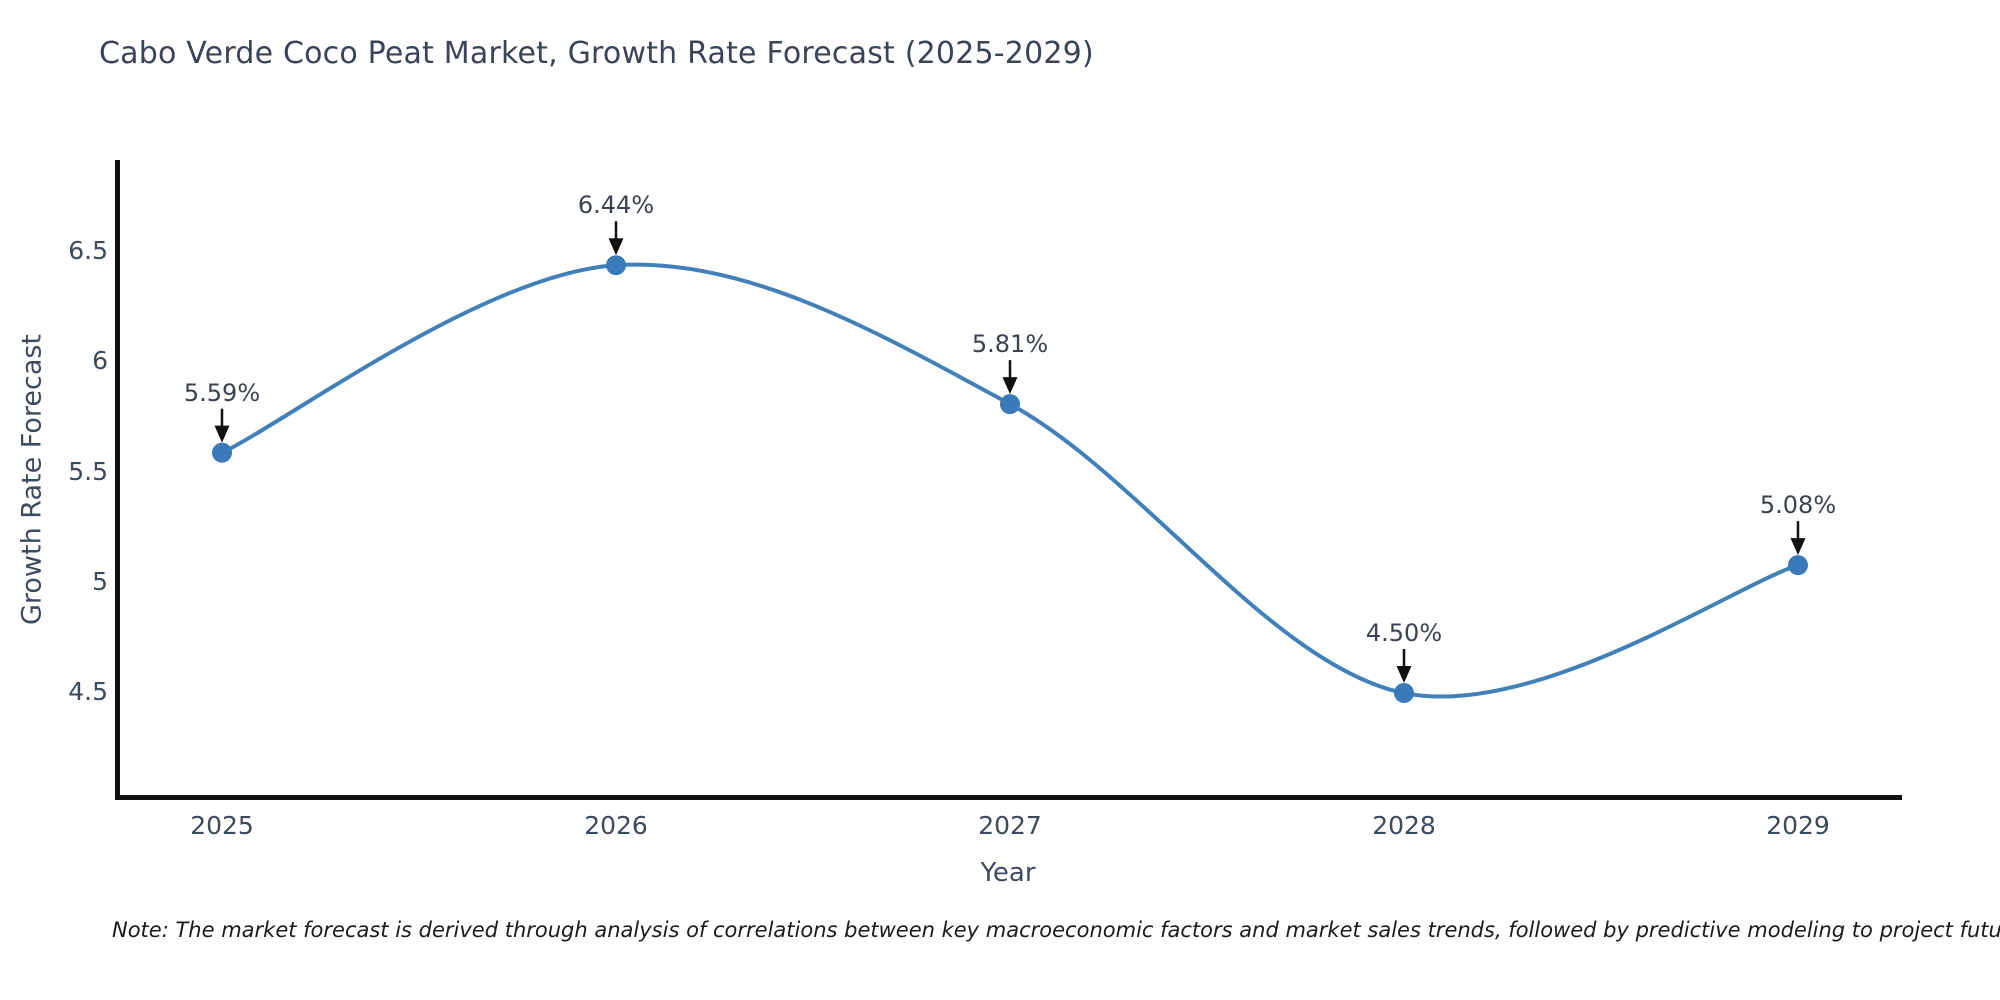 This screenshot has height=1000, width=2000. What do you see at coordinates (1008, 873) in the screenshot?
I see `x-axis-title: Year` at bounding box center [1008, 873].